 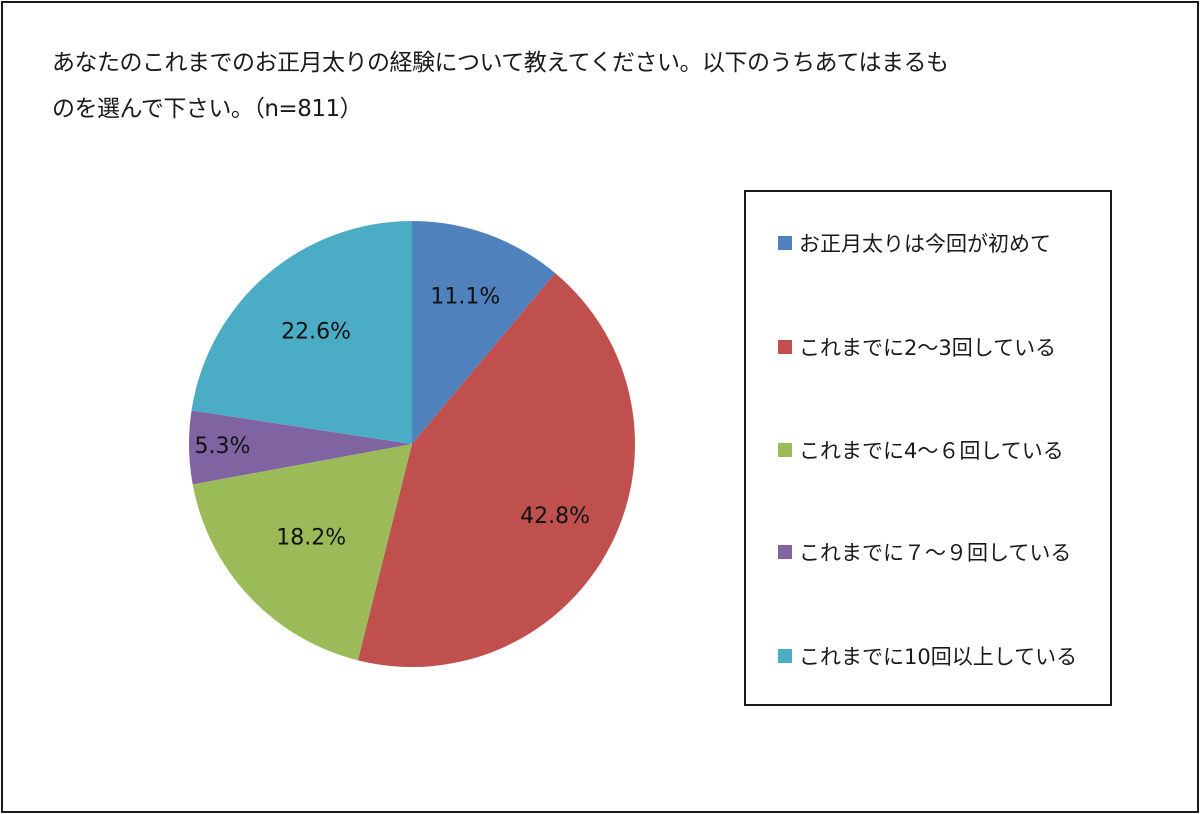 What do you see at coordinates (316, 331) in the screenshot?
I see `pie-data-label: 22.6%` at bounding box center [316, 331].